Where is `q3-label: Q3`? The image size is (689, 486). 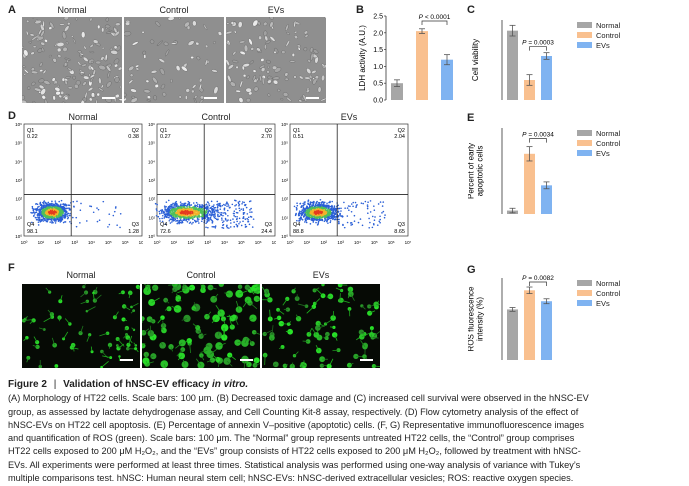 q3-label: Q3 is located at coordinates (135, 225).